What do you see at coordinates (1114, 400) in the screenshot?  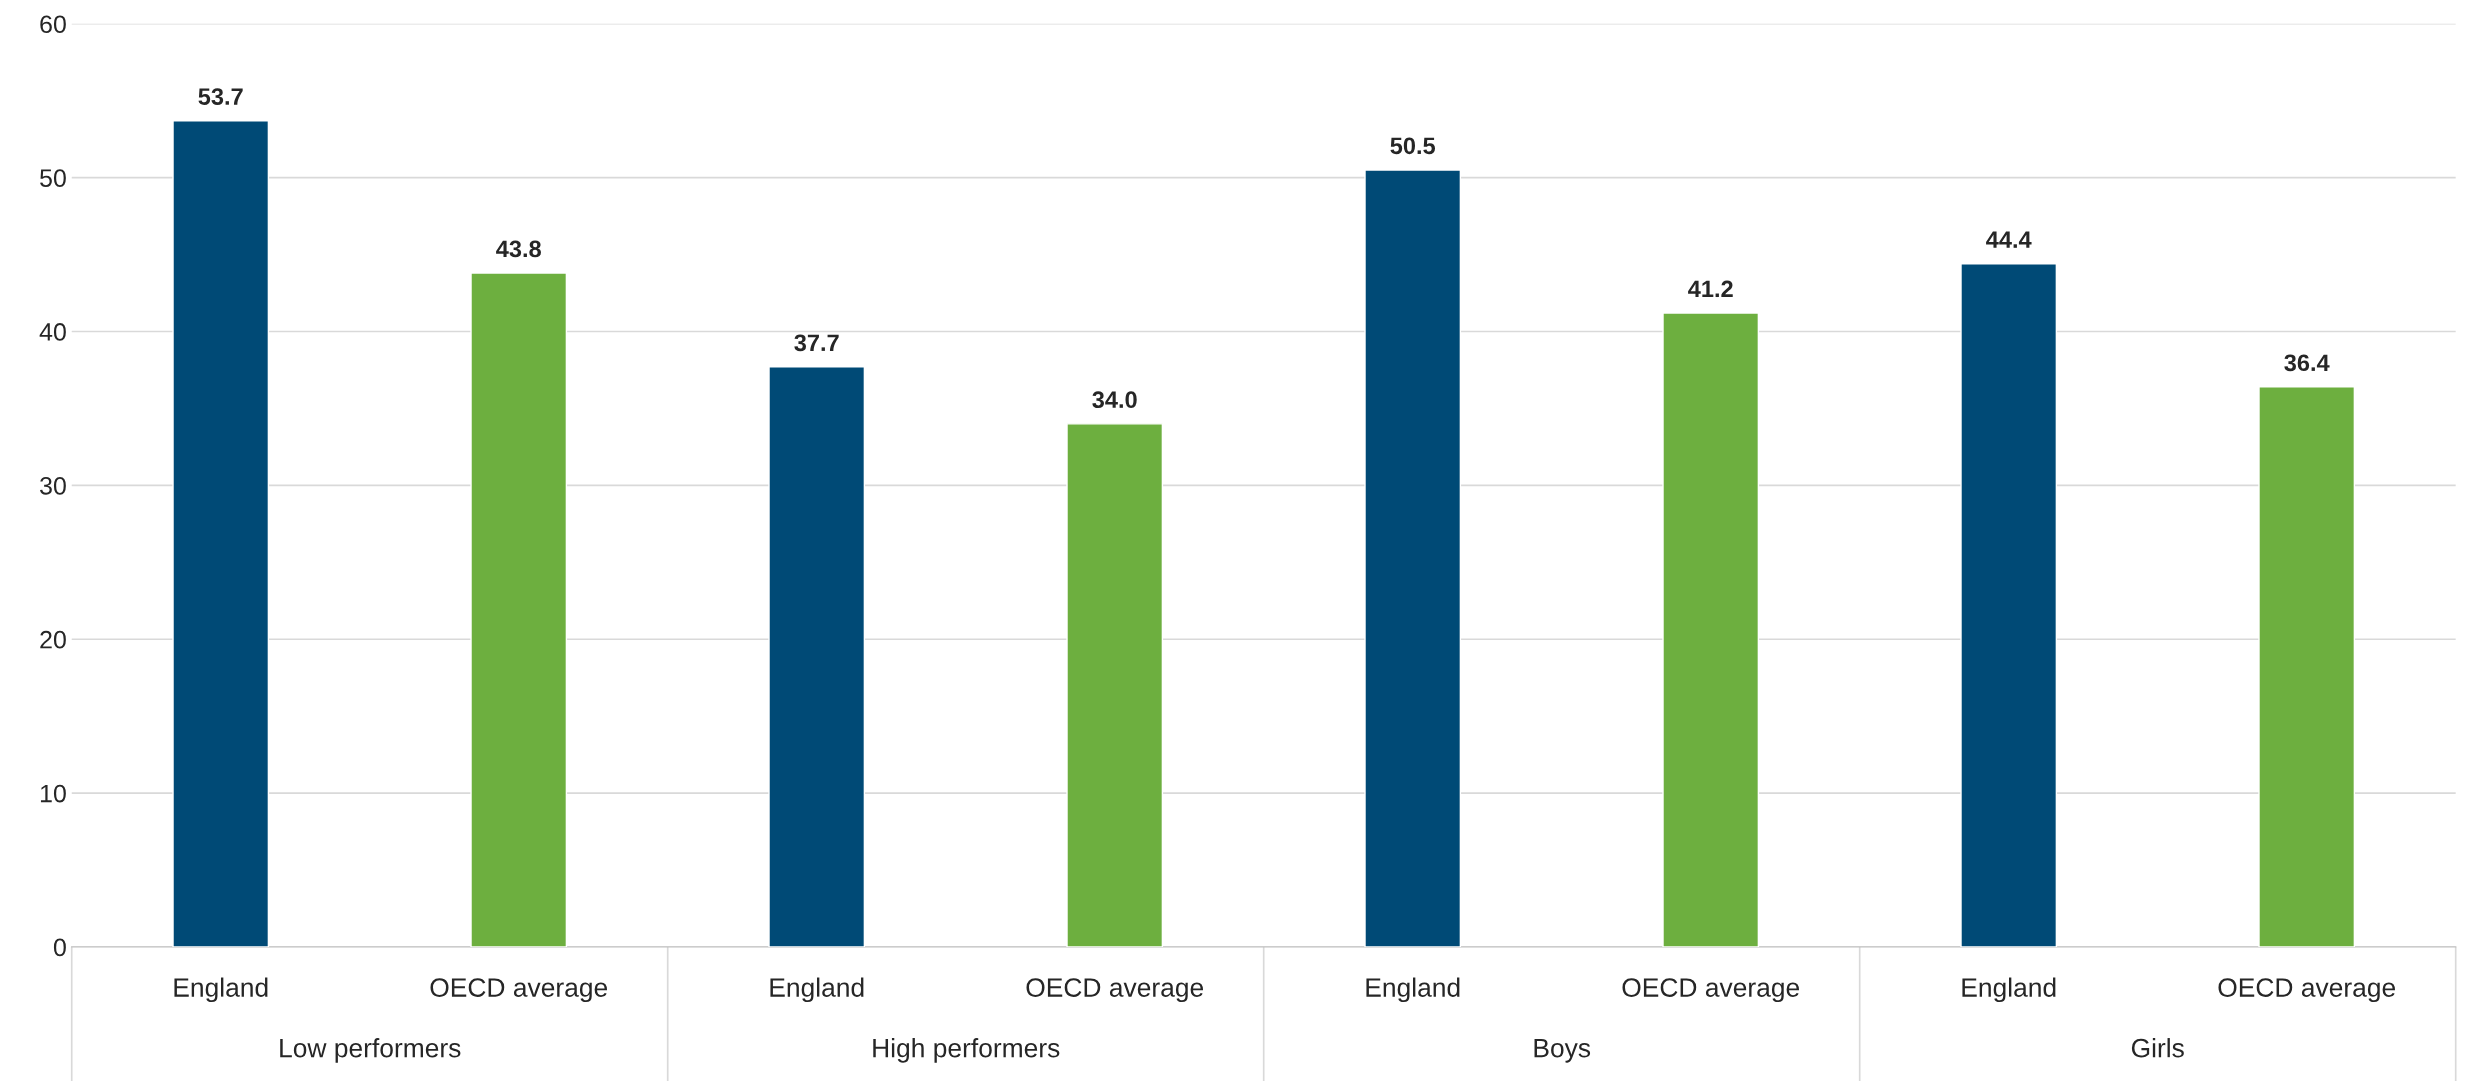 I see `data-label: 34.0` at bounding box center [1114, 400].